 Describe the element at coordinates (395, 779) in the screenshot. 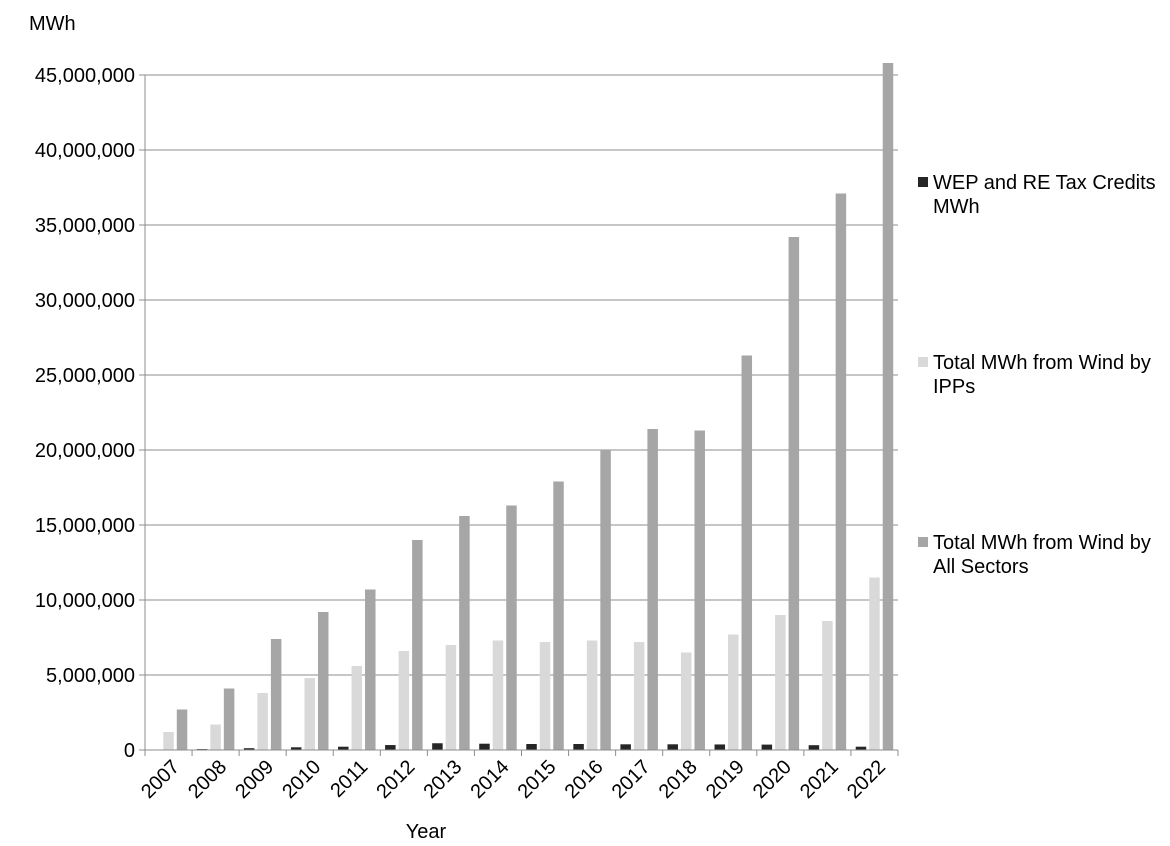

I see `x-tick-label: 2012` at that location.